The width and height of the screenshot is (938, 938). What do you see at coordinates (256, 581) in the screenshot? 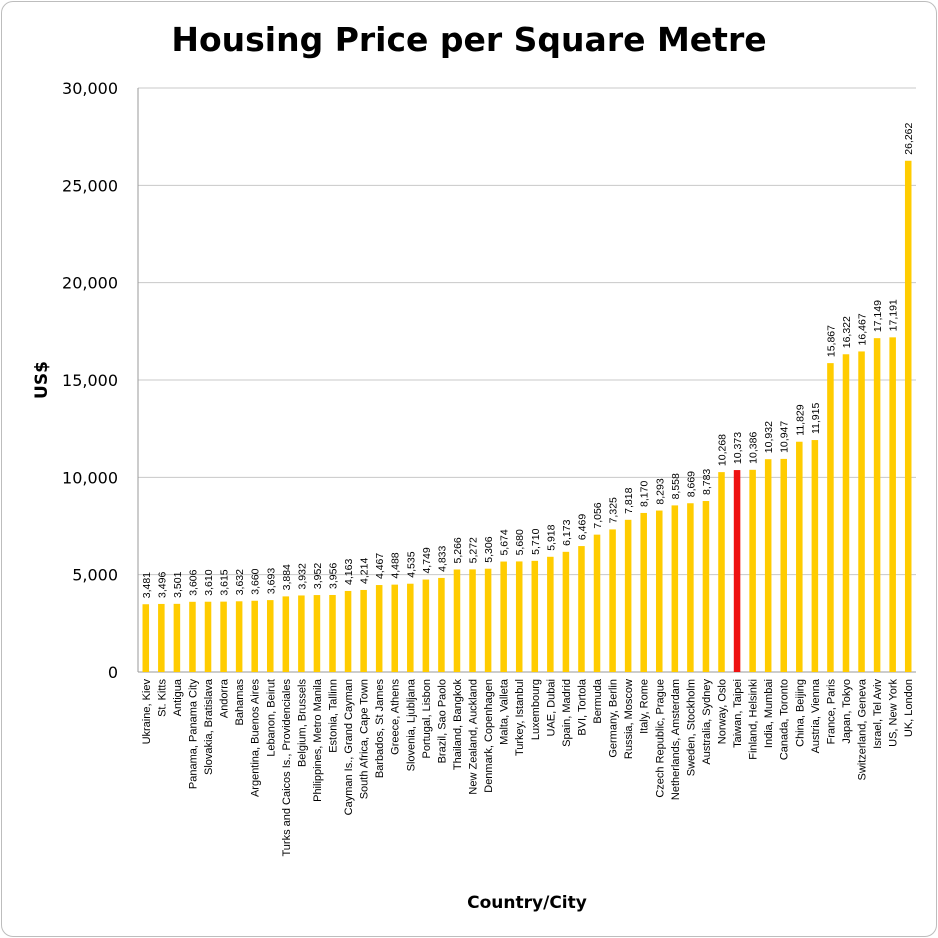
I see `data-label: 3,660` at bounding box center [256, 581].